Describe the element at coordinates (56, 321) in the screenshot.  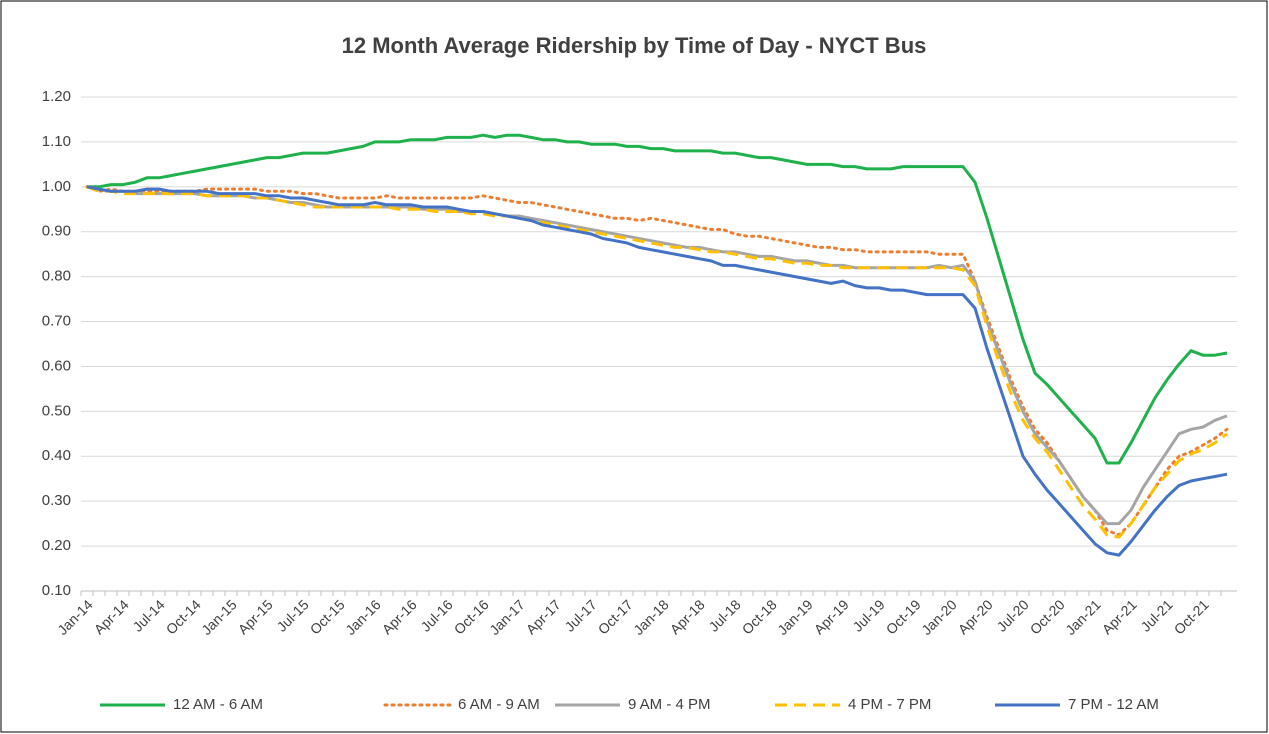
I see `y-tick-label: 0.70` at that location.